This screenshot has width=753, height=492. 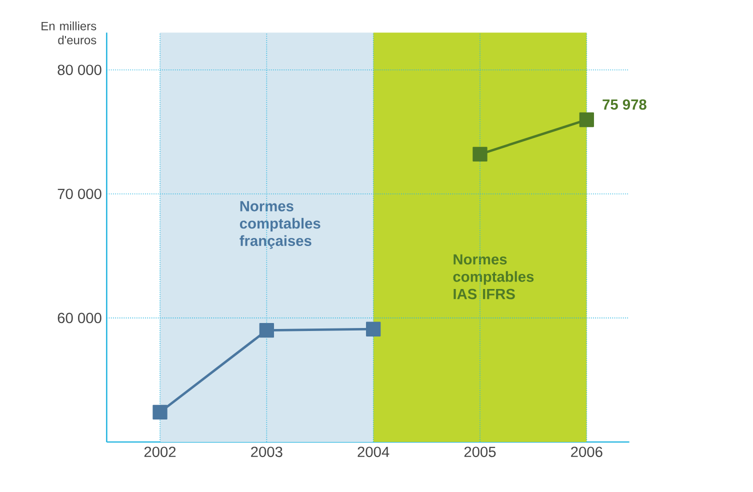 What do you see at coordinates (80, 194) in the screenshot?
I see `y-tick-label: 70 000` at bounding box center [80, 194].